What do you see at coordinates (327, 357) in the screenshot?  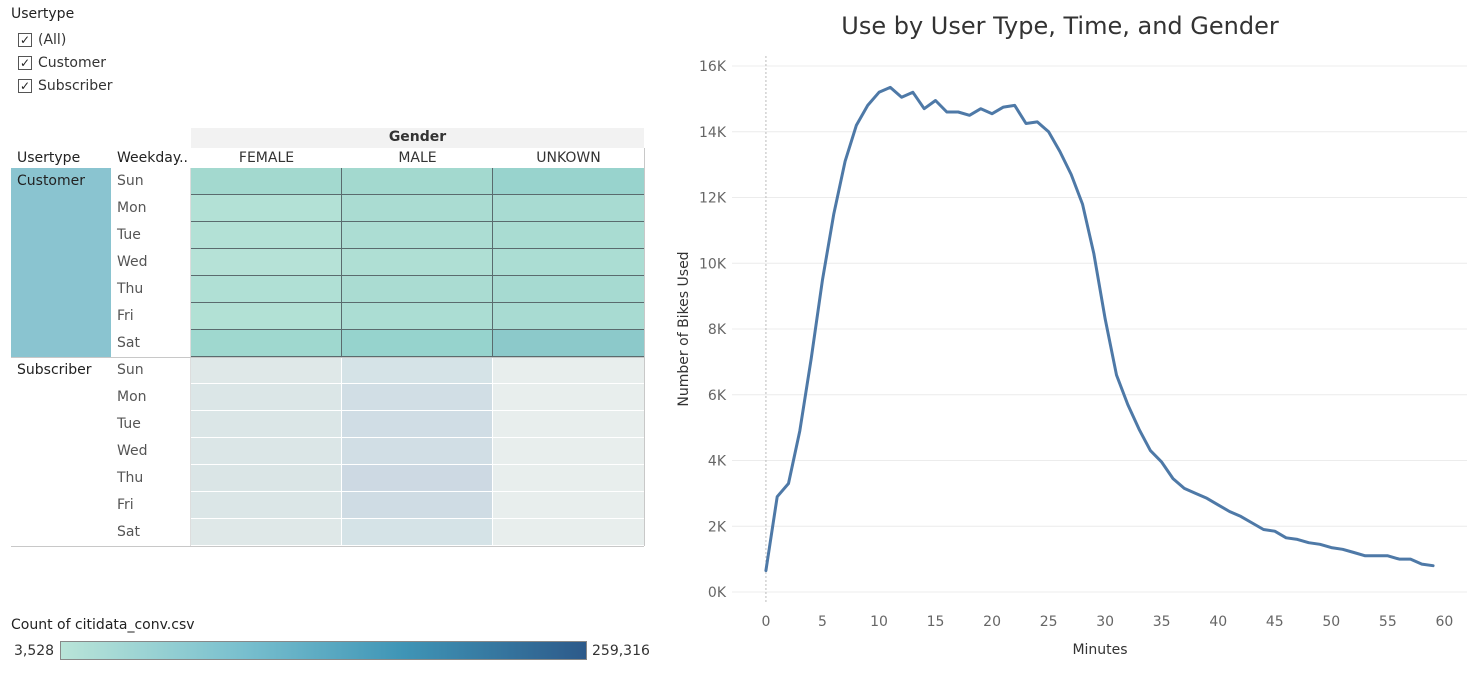 I see `group-separator` at bounding box center [327, 357].